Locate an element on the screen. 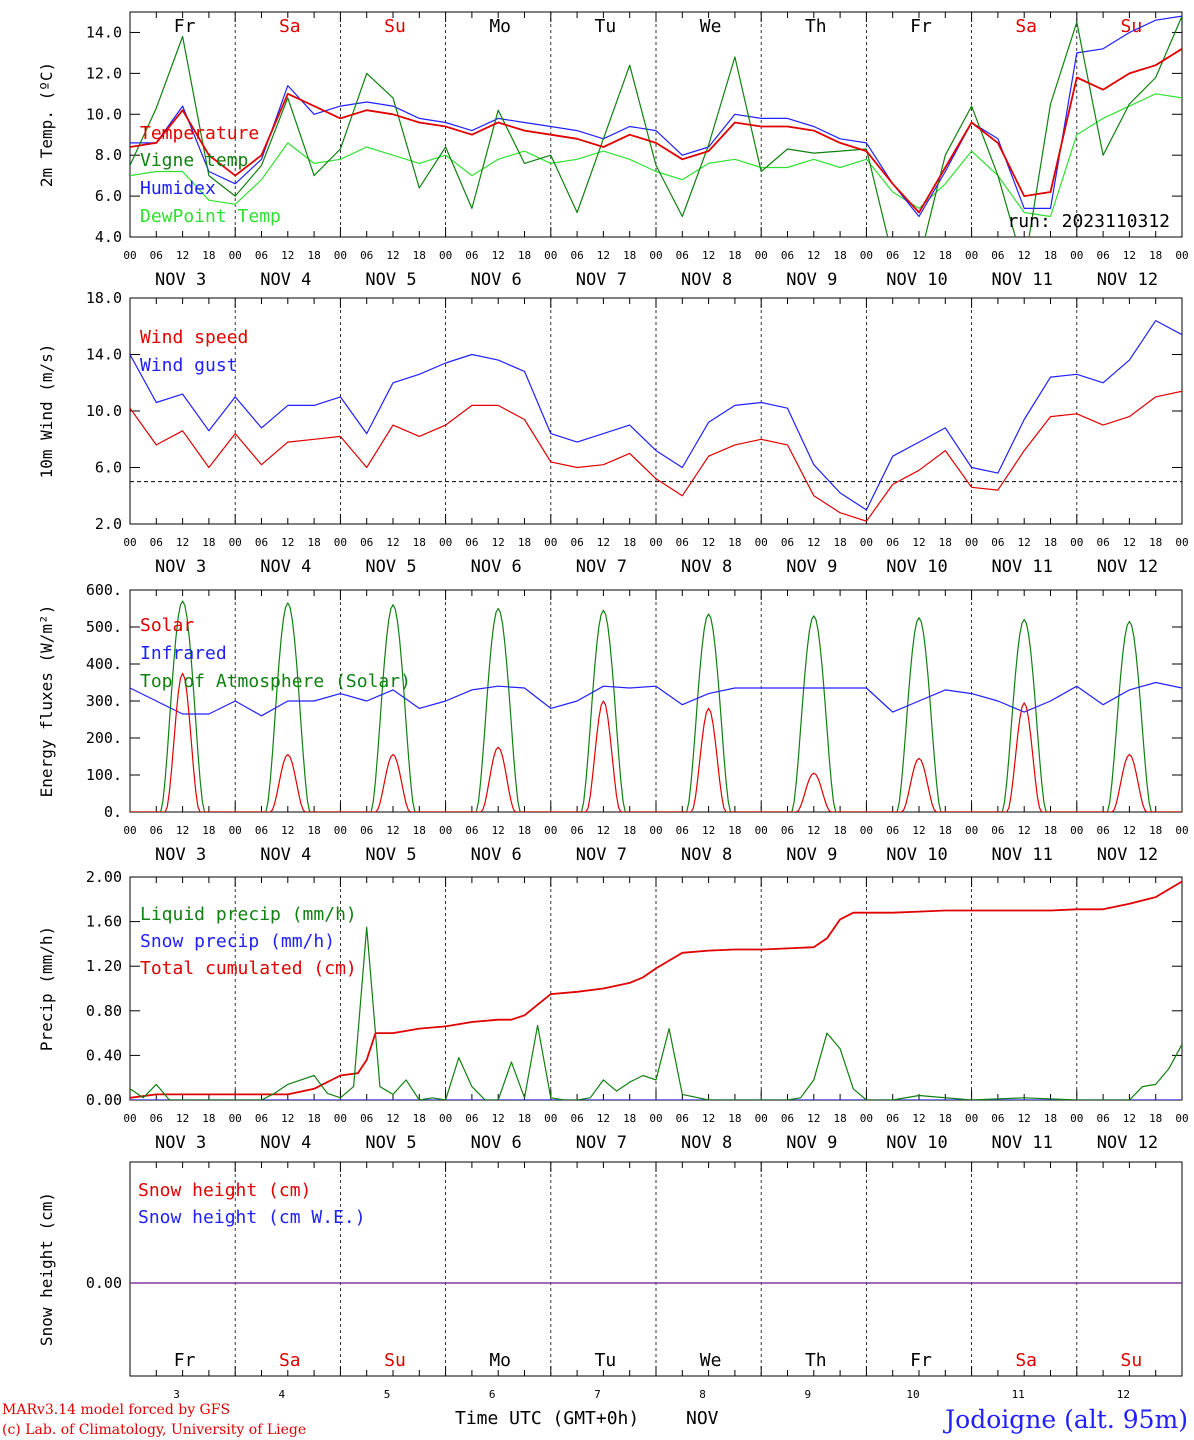 The height and width of the screenshot is (1440, 1194). day-number-label: 5 is located at coordinates (387, 1394).